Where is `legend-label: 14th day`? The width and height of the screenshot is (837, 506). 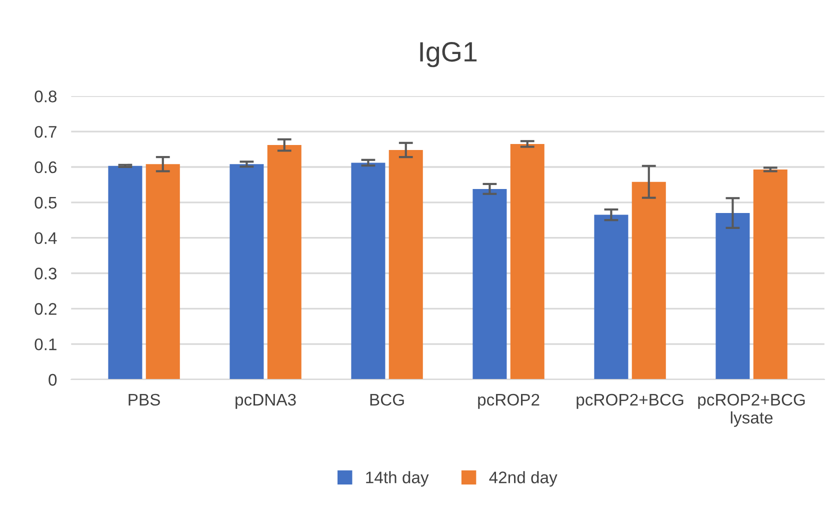
legend-label: 14th day is located at coordinates (397, 479).